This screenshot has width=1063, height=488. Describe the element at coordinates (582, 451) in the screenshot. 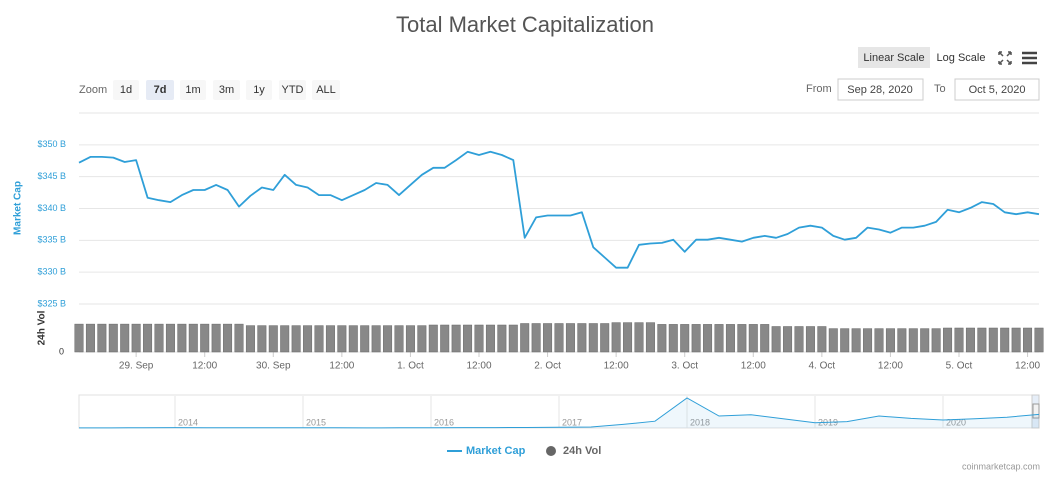

I see `legend-label: 24h Vol` at that location.